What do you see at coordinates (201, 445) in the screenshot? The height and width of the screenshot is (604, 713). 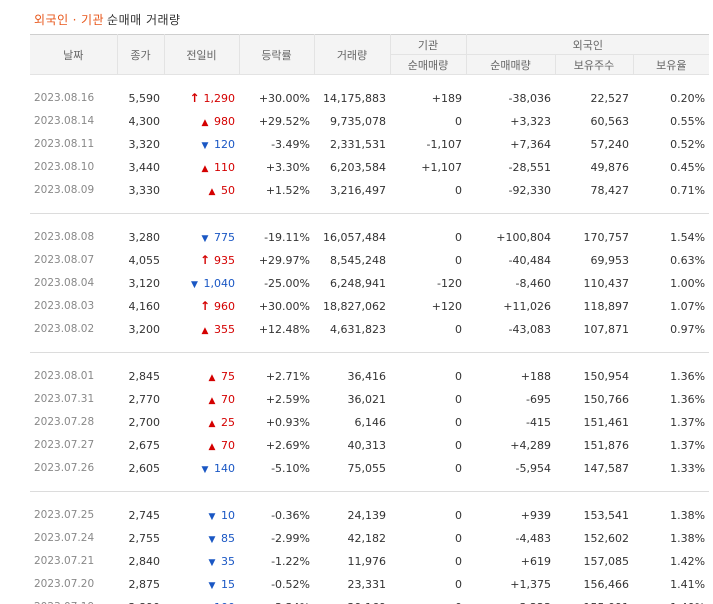 I see `row-change: ▲ 70` at bounding box center [201, 445].